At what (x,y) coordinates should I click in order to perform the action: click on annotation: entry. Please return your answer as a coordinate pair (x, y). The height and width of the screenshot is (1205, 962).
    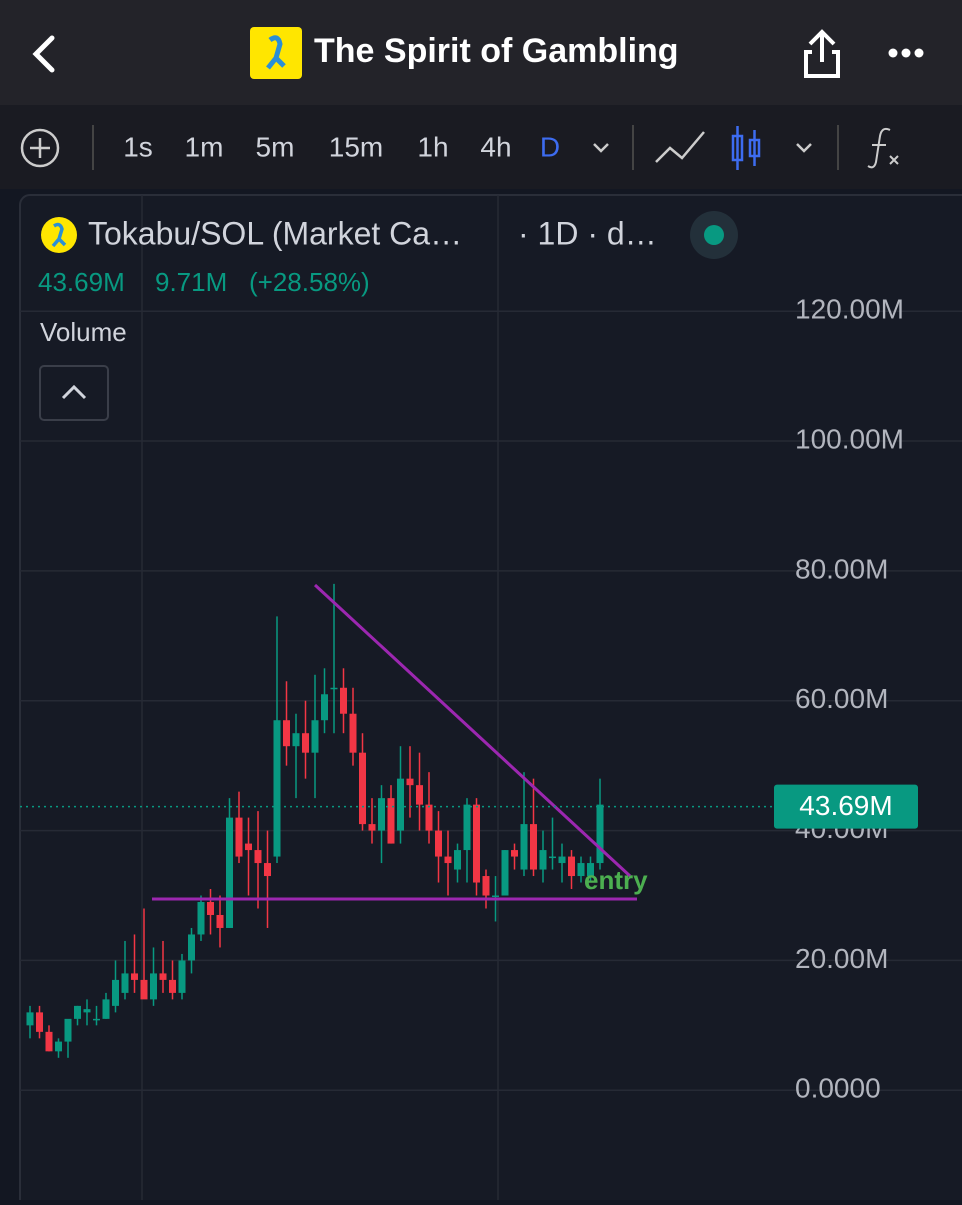
    Looking at the image, I should click on (616, 880).